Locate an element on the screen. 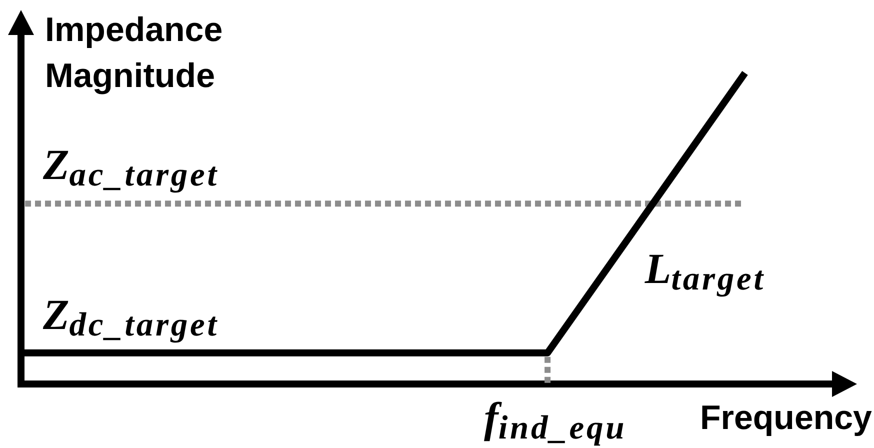 The image size is (874, 448). annotation: Z$_{dc_target}$ is located at coordinates (131, 318).